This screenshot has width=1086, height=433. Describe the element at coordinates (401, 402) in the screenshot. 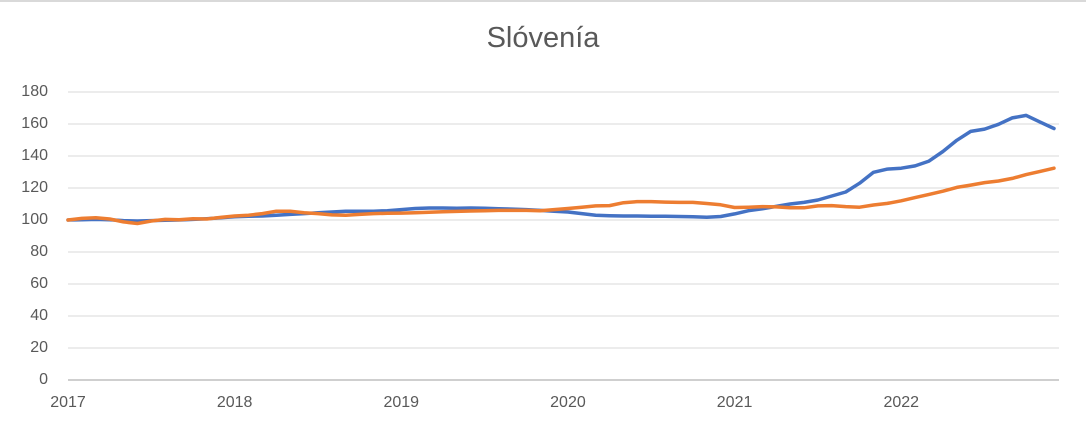

I see `x-axis-tick-label: 2019` at that location.